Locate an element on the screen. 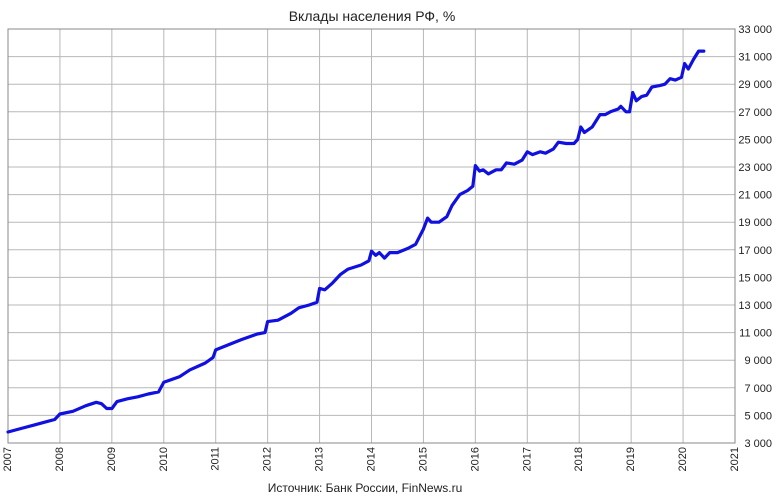 The height and width of the screenshot is (499, 780). y-tick-label: 23 000 is located at coordinates (755, 168).